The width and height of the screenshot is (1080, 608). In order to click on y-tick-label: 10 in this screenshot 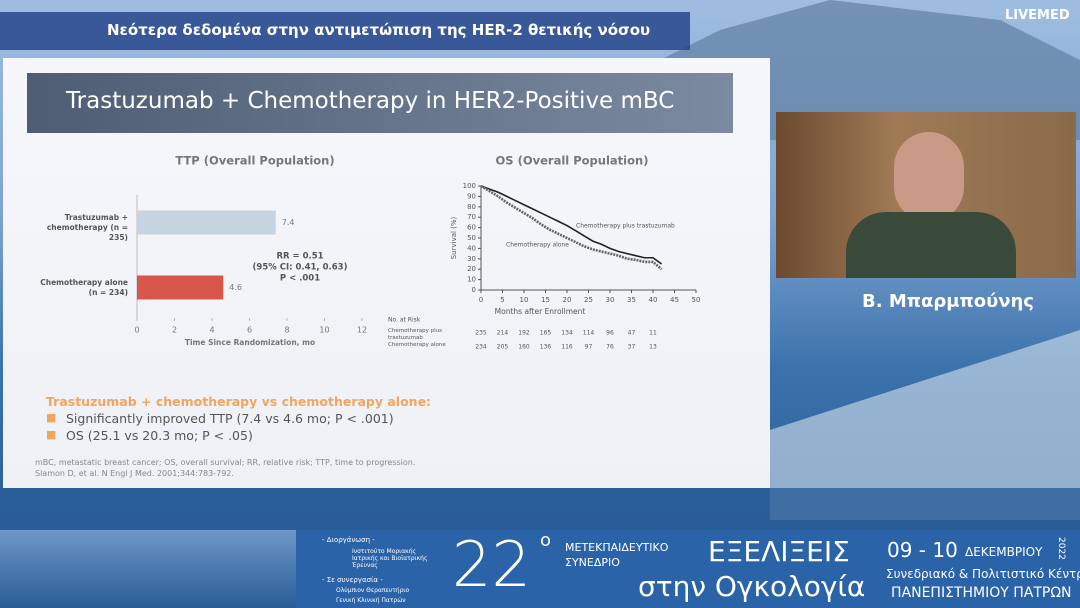, I will do `click(471, 280)`.